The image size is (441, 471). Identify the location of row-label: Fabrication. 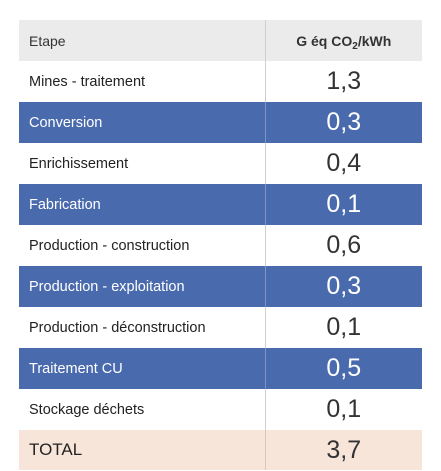
(142, 204).